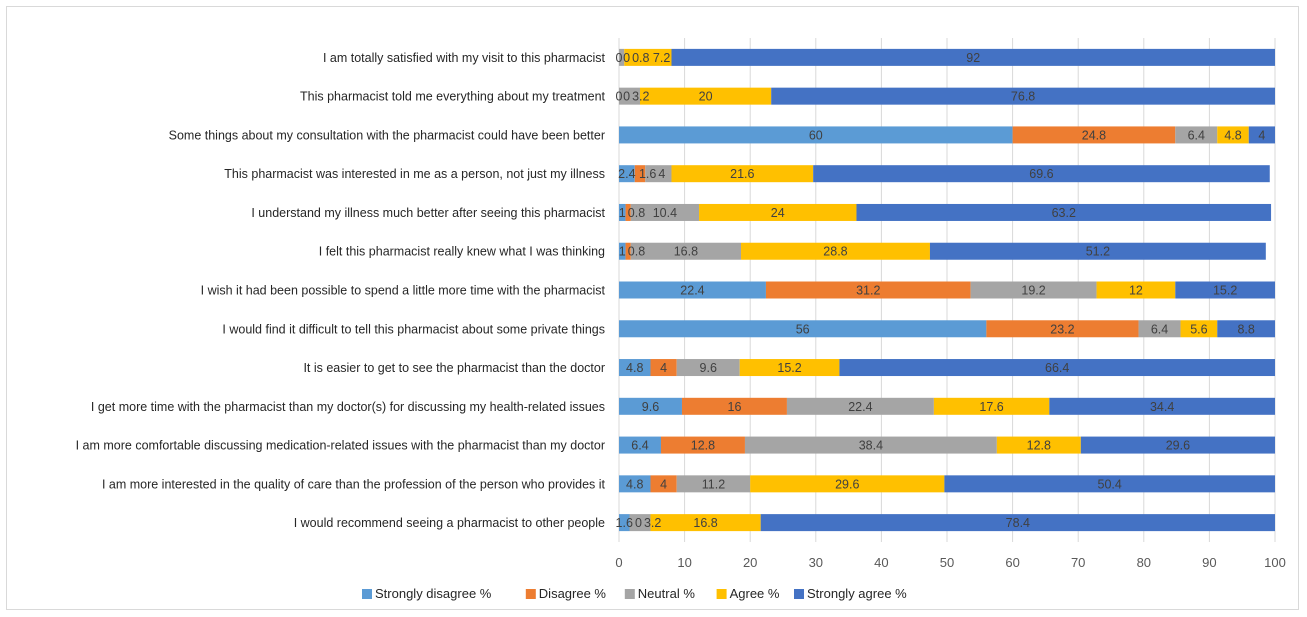  I want to click on data-label: 6.4, so click(1159, 329).